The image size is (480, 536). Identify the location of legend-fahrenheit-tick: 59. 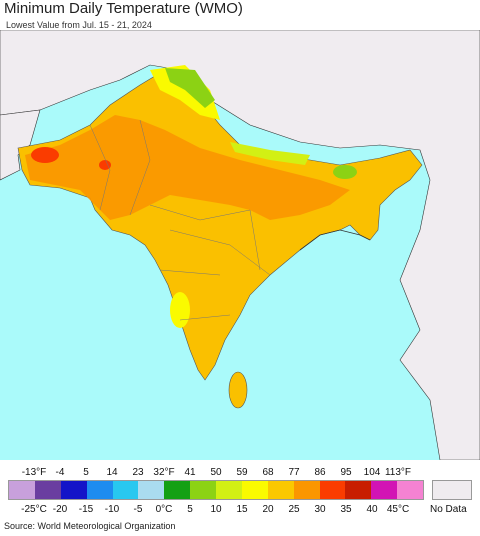
(242, 472).